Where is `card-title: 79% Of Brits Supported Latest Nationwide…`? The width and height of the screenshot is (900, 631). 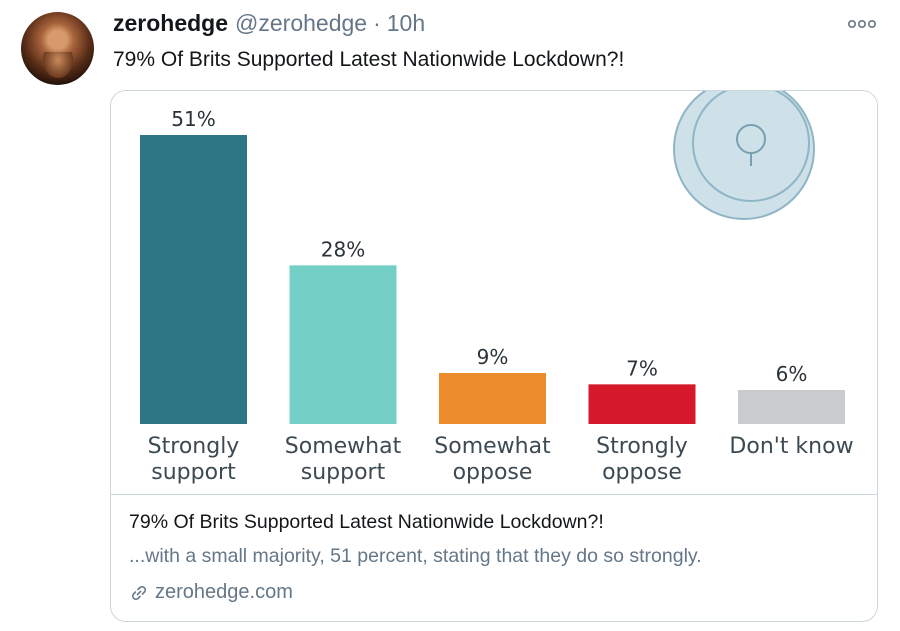 card-title: 79% Of Brits Supported Latest Nationwide… is located at coordinates (366, 522).